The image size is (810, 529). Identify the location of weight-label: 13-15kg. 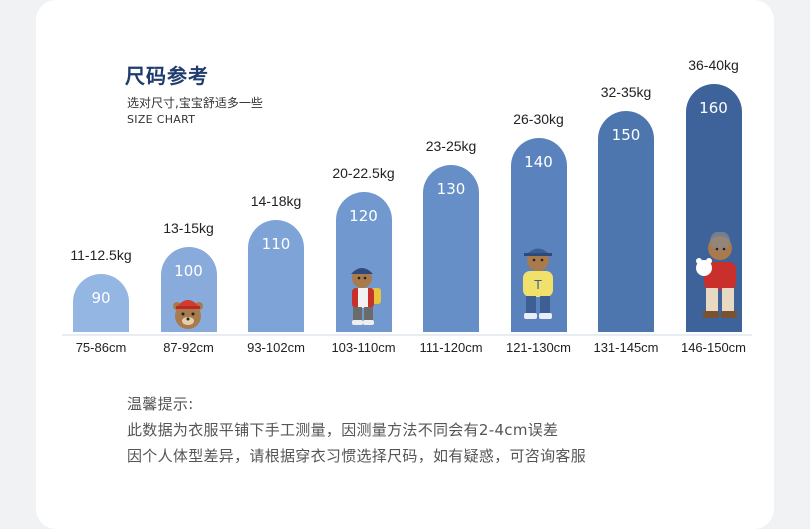
(188, 227).